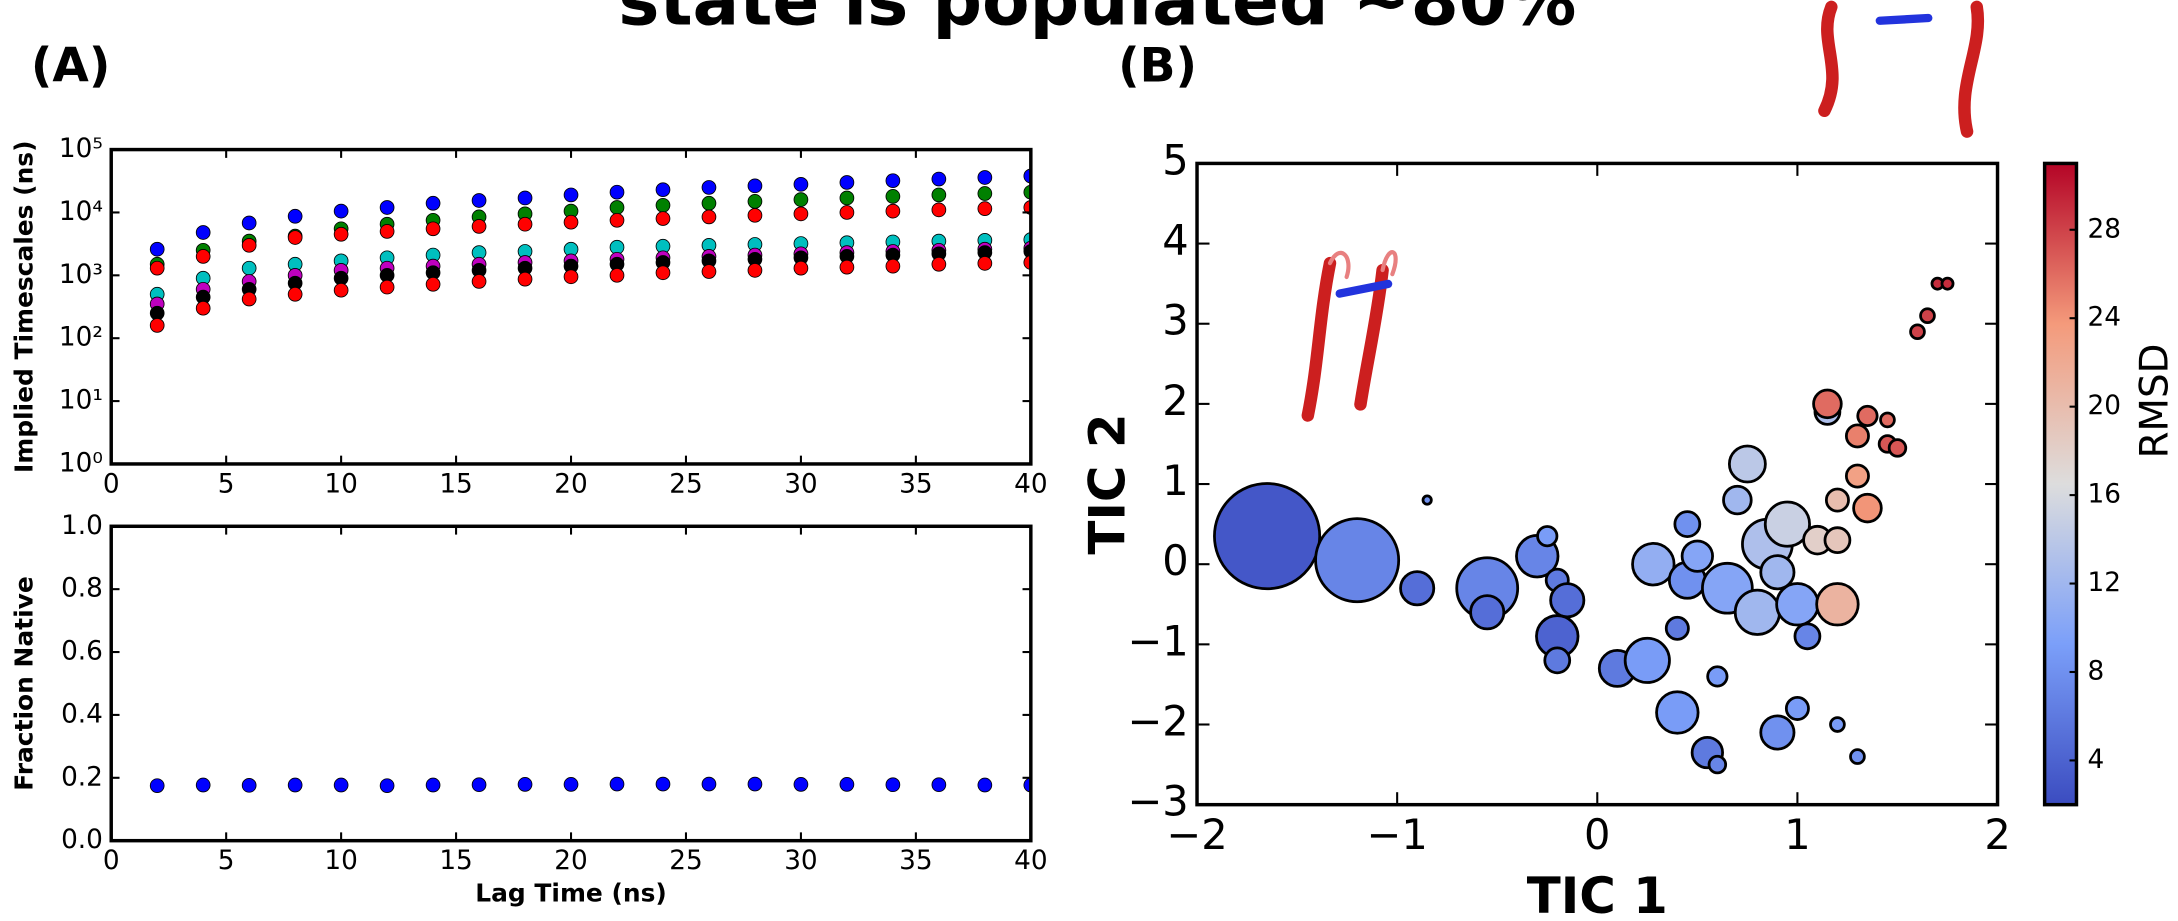  Describe the element at coordinates (2104, 318) in the screenshot. I see `colorbar-tick-label: 24` at that location.